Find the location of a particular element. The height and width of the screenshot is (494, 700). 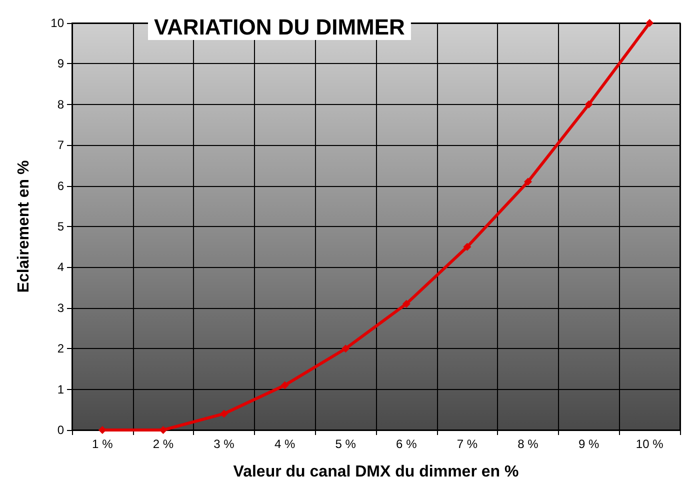

y-tick-label: 3 is located at coordinates (60, 307).